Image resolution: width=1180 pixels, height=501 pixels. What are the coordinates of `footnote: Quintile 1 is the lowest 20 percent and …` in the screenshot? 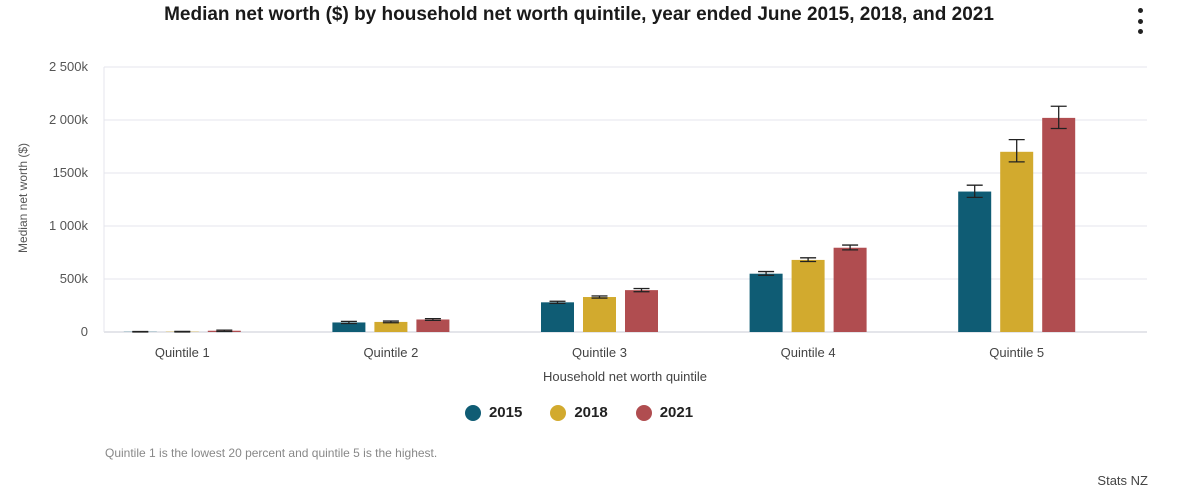 It's located at (271, 453).